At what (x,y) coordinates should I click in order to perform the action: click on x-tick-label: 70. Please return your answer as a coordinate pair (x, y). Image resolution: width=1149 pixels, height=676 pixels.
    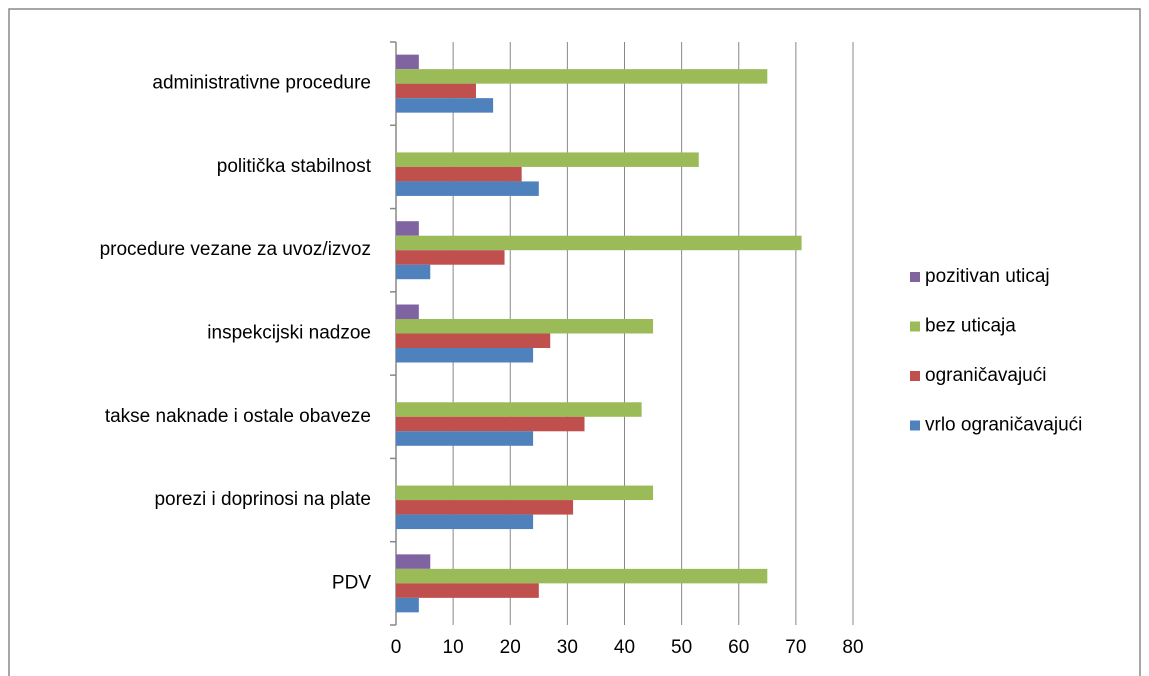
    Looking at the image, I should click on (795, 647).